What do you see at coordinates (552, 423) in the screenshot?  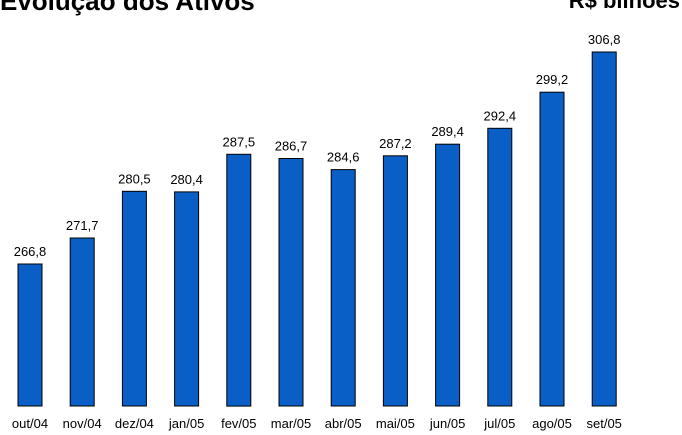 I see `x-tick-label-ago/05: ago/05` at bounding box center [552, 423].